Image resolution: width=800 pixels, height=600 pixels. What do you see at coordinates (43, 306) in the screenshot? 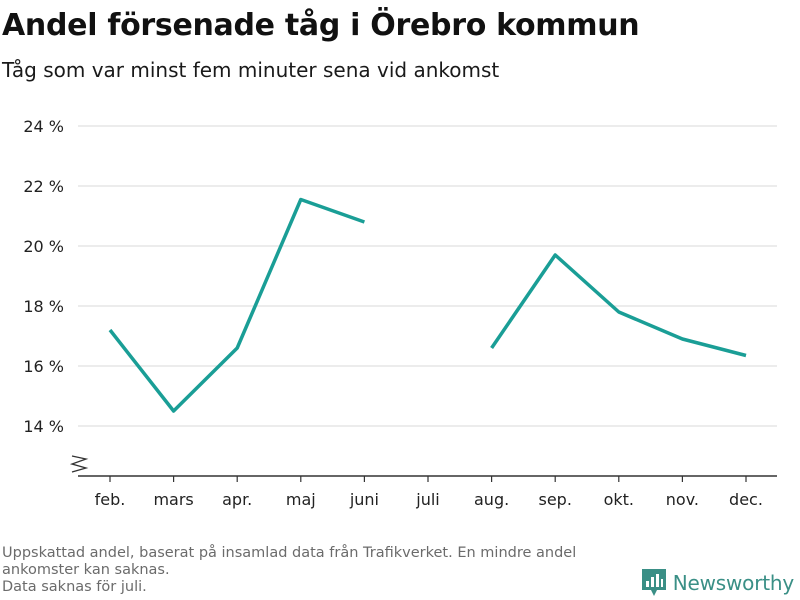
I see `y-tick-label: 18 %` at bounding box center [43, 306].